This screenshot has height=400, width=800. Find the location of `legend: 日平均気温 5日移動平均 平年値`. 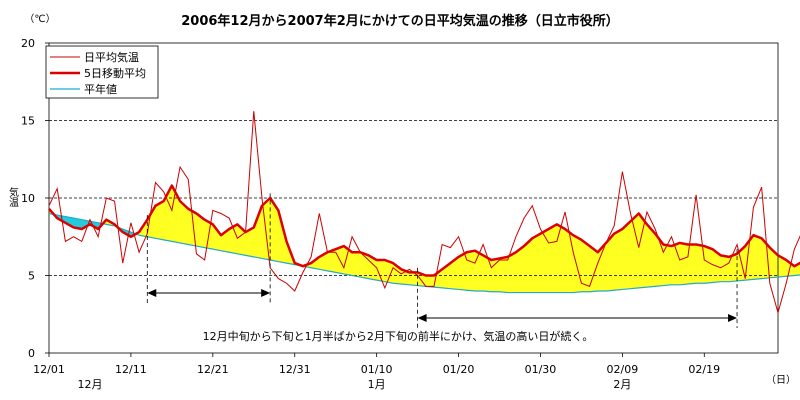

legend: 日平均気温 5日移動平均 平年値 is located at coordinates (102, 72).